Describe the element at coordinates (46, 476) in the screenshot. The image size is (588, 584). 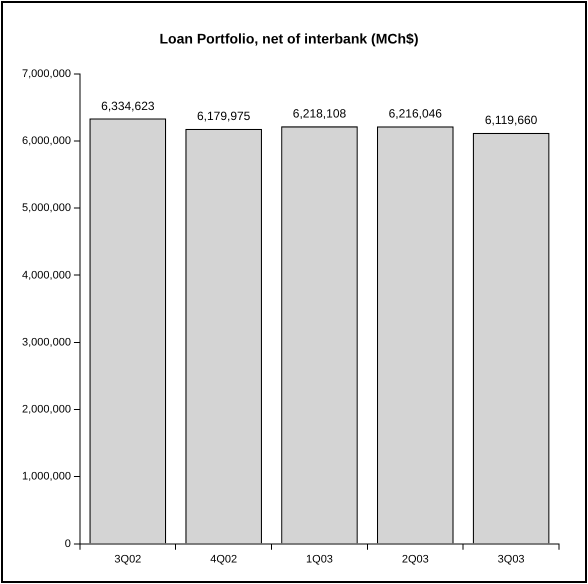
I see `y-tick-label: 1,000,000` at that location.